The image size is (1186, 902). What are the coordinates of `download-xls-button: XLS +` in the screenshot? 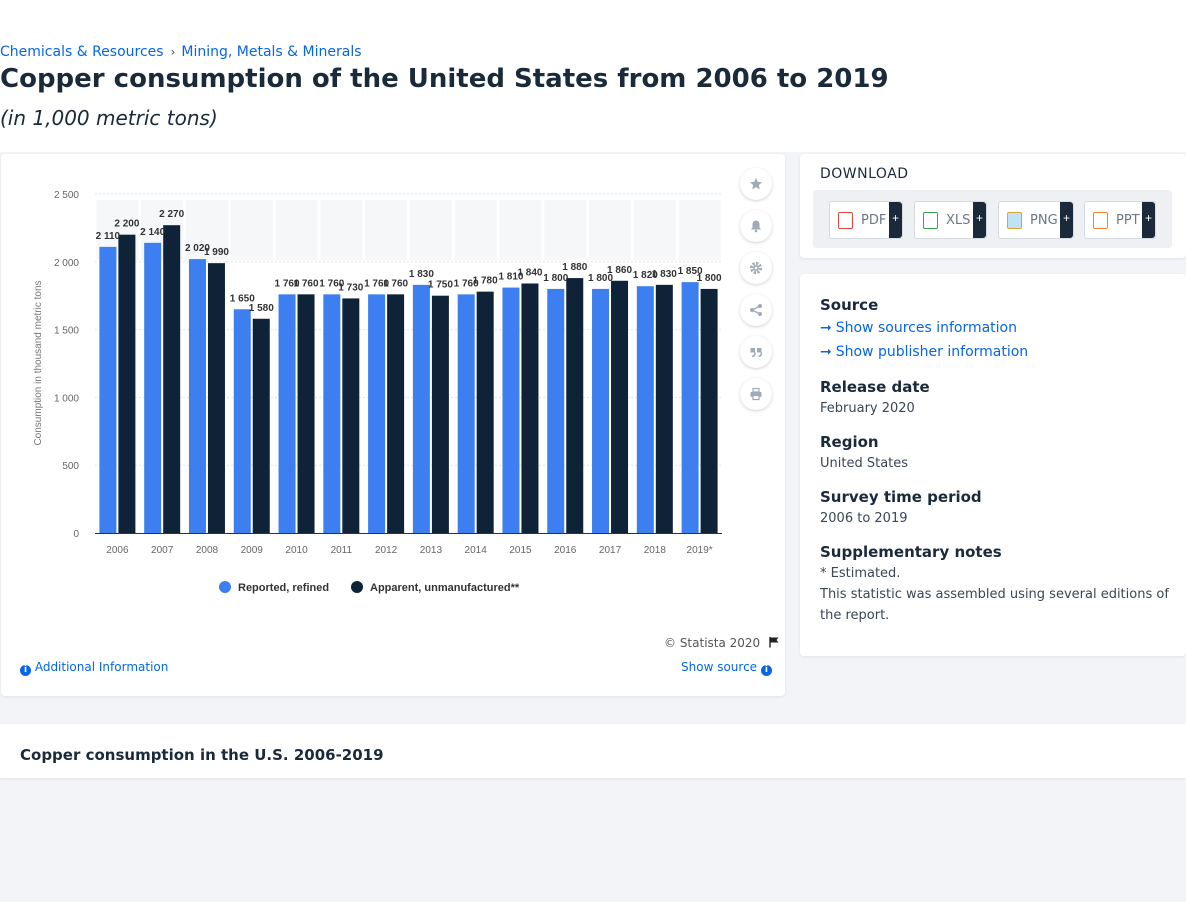 It's located at (950, 220).